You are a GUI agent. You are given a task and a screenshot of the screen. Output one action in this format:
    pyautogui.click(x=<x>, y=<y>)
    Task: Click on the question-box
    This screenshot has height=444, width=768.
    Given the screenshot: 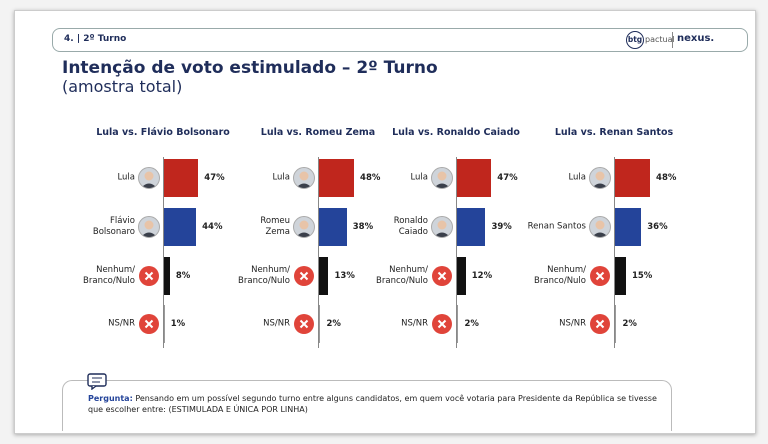 What is the action you would take?
    pyautogui.click(x=367, y=405)
    